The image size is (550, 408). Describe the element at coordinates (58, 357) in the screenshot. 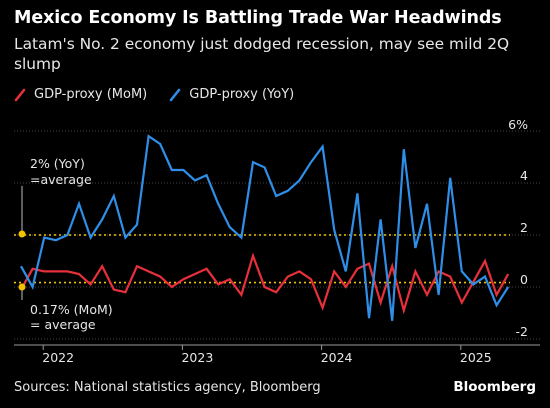

I see `x-tick-label: 2022` at that location.